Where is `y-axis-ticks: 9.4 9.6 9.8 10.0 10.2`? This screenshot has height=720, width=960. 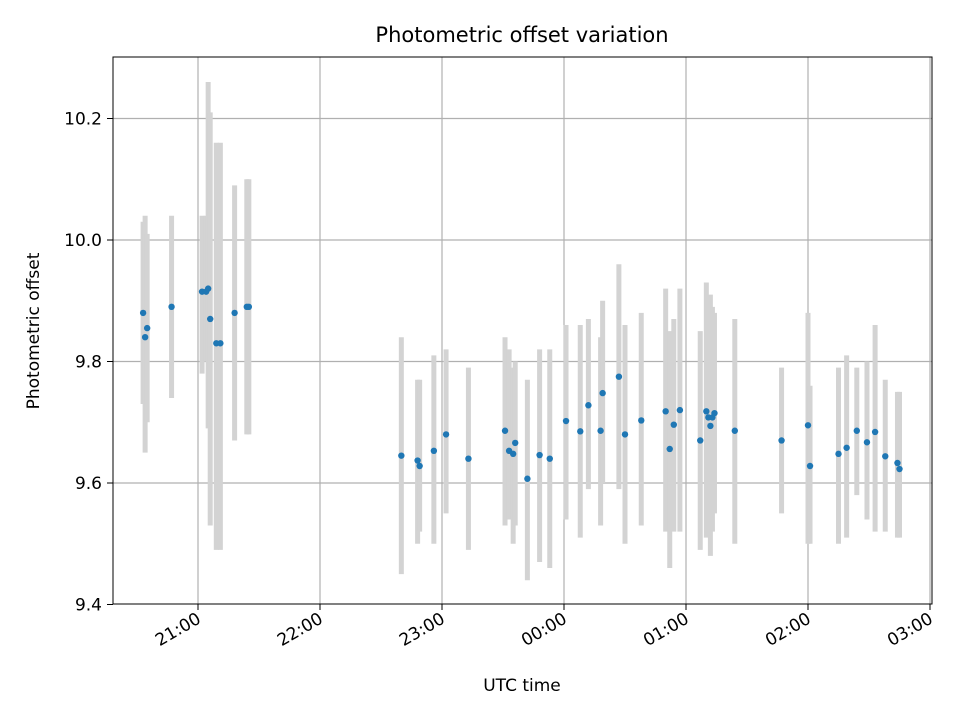
y-axis-ticks: 9.4 9.6 9.8 10.0 10.2 is located at coordinates (88, 363).